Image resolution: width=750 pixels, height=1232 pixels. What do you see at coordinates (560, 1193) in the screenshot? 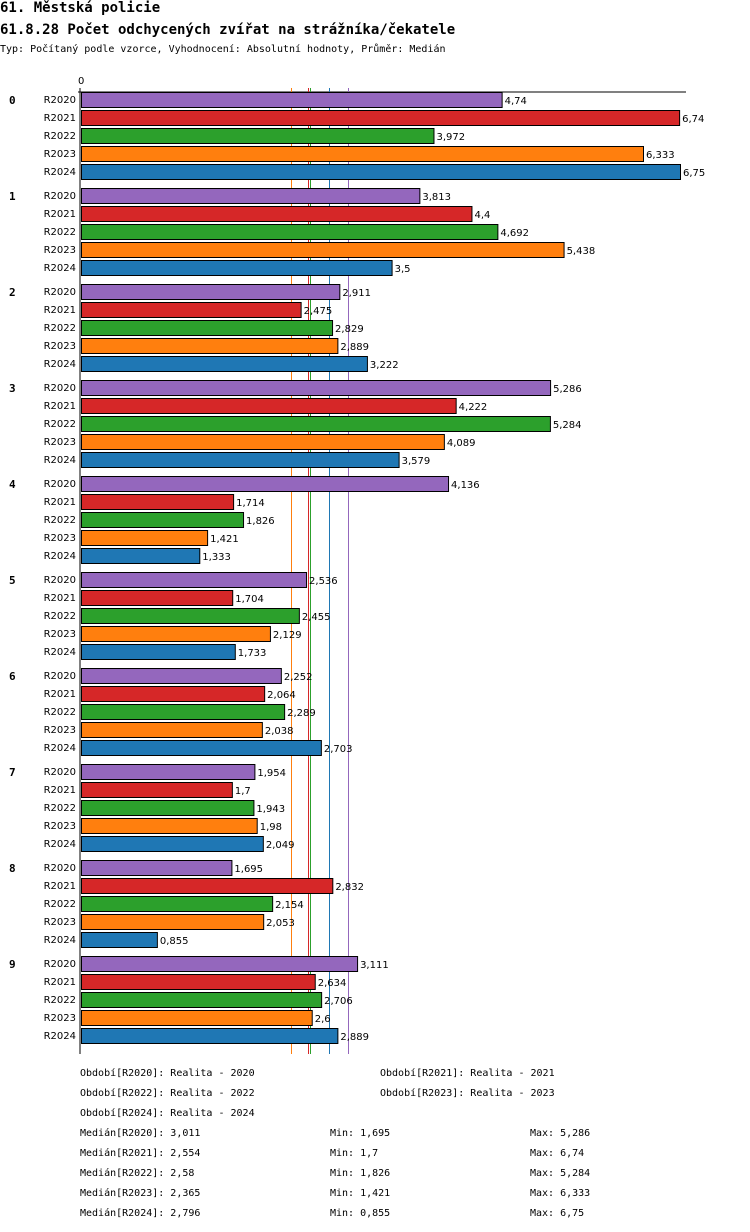
I see `stat-max-r2023: Max: 6,333` at bounding box center [560, 1193].